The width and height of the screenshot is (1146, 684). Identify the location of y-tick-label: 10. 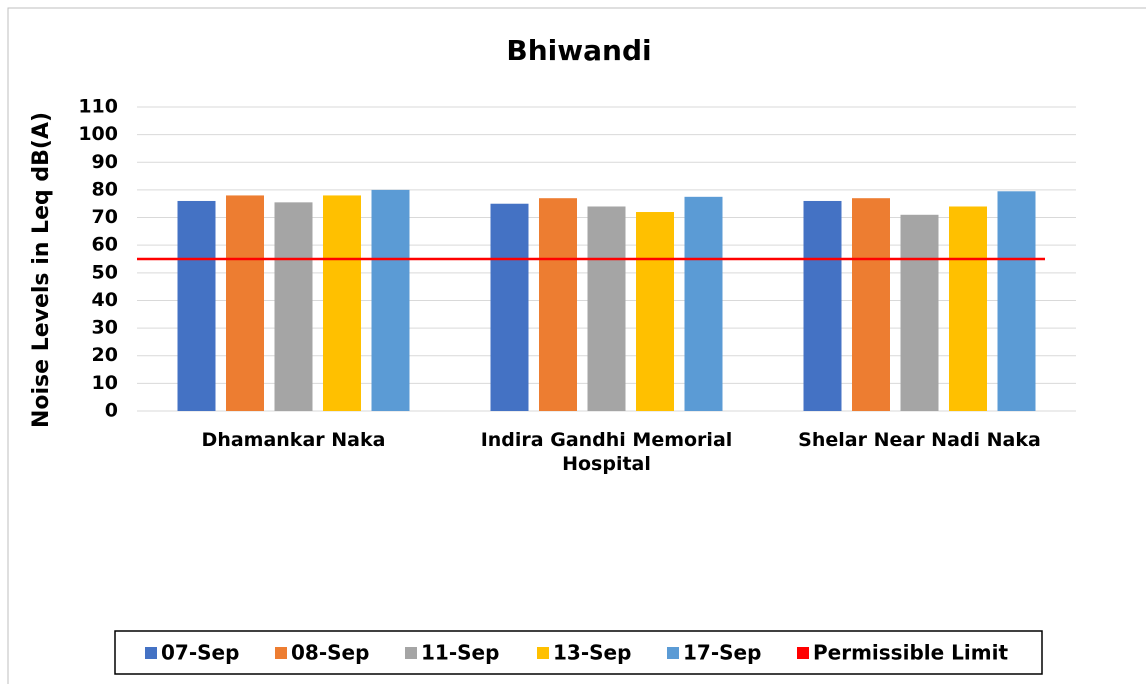
(105, 383).